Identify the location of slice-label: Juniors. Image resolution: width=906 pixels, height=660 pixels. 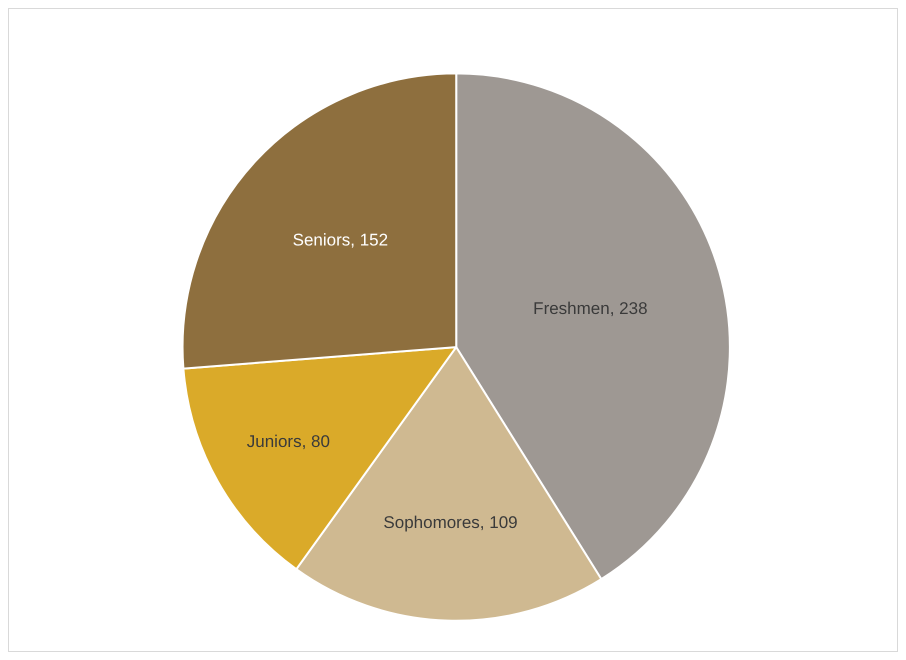
(274, 442).